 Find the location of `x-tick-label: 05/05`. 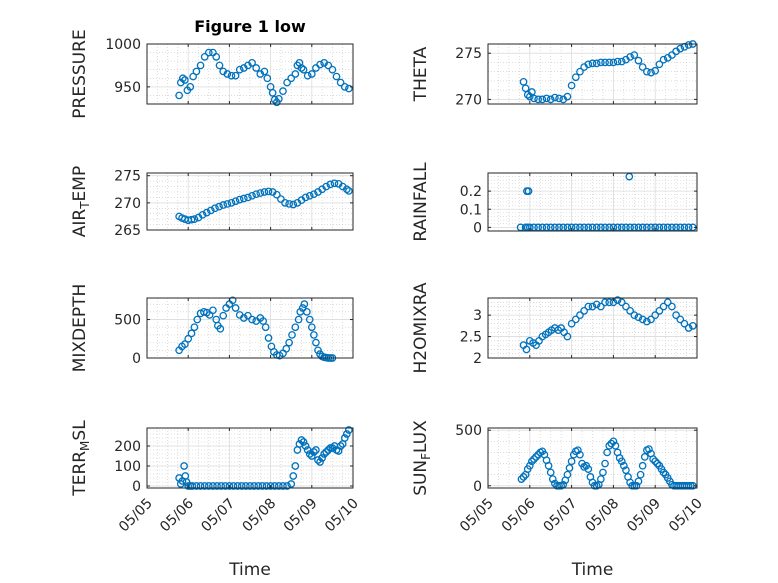

x-tick-label: 05/05 is located at coordinates (477, 516).